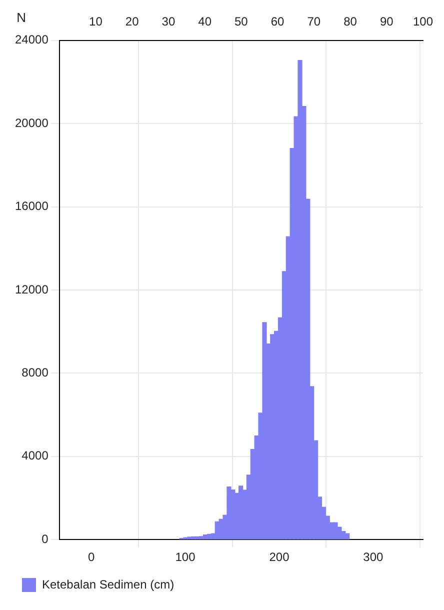  I want to click on x-tick-label: 100, so click(185, 557).